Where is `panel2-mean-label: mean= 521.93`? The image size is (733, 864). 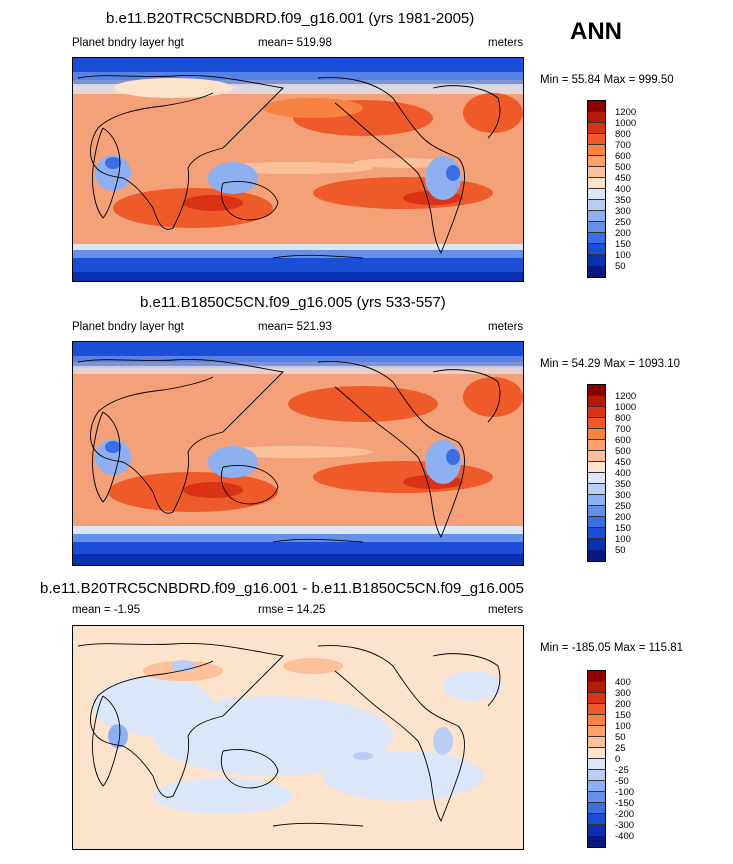
panel2-mean-label: mean= 521.93 is located at coordinates (295, 327).